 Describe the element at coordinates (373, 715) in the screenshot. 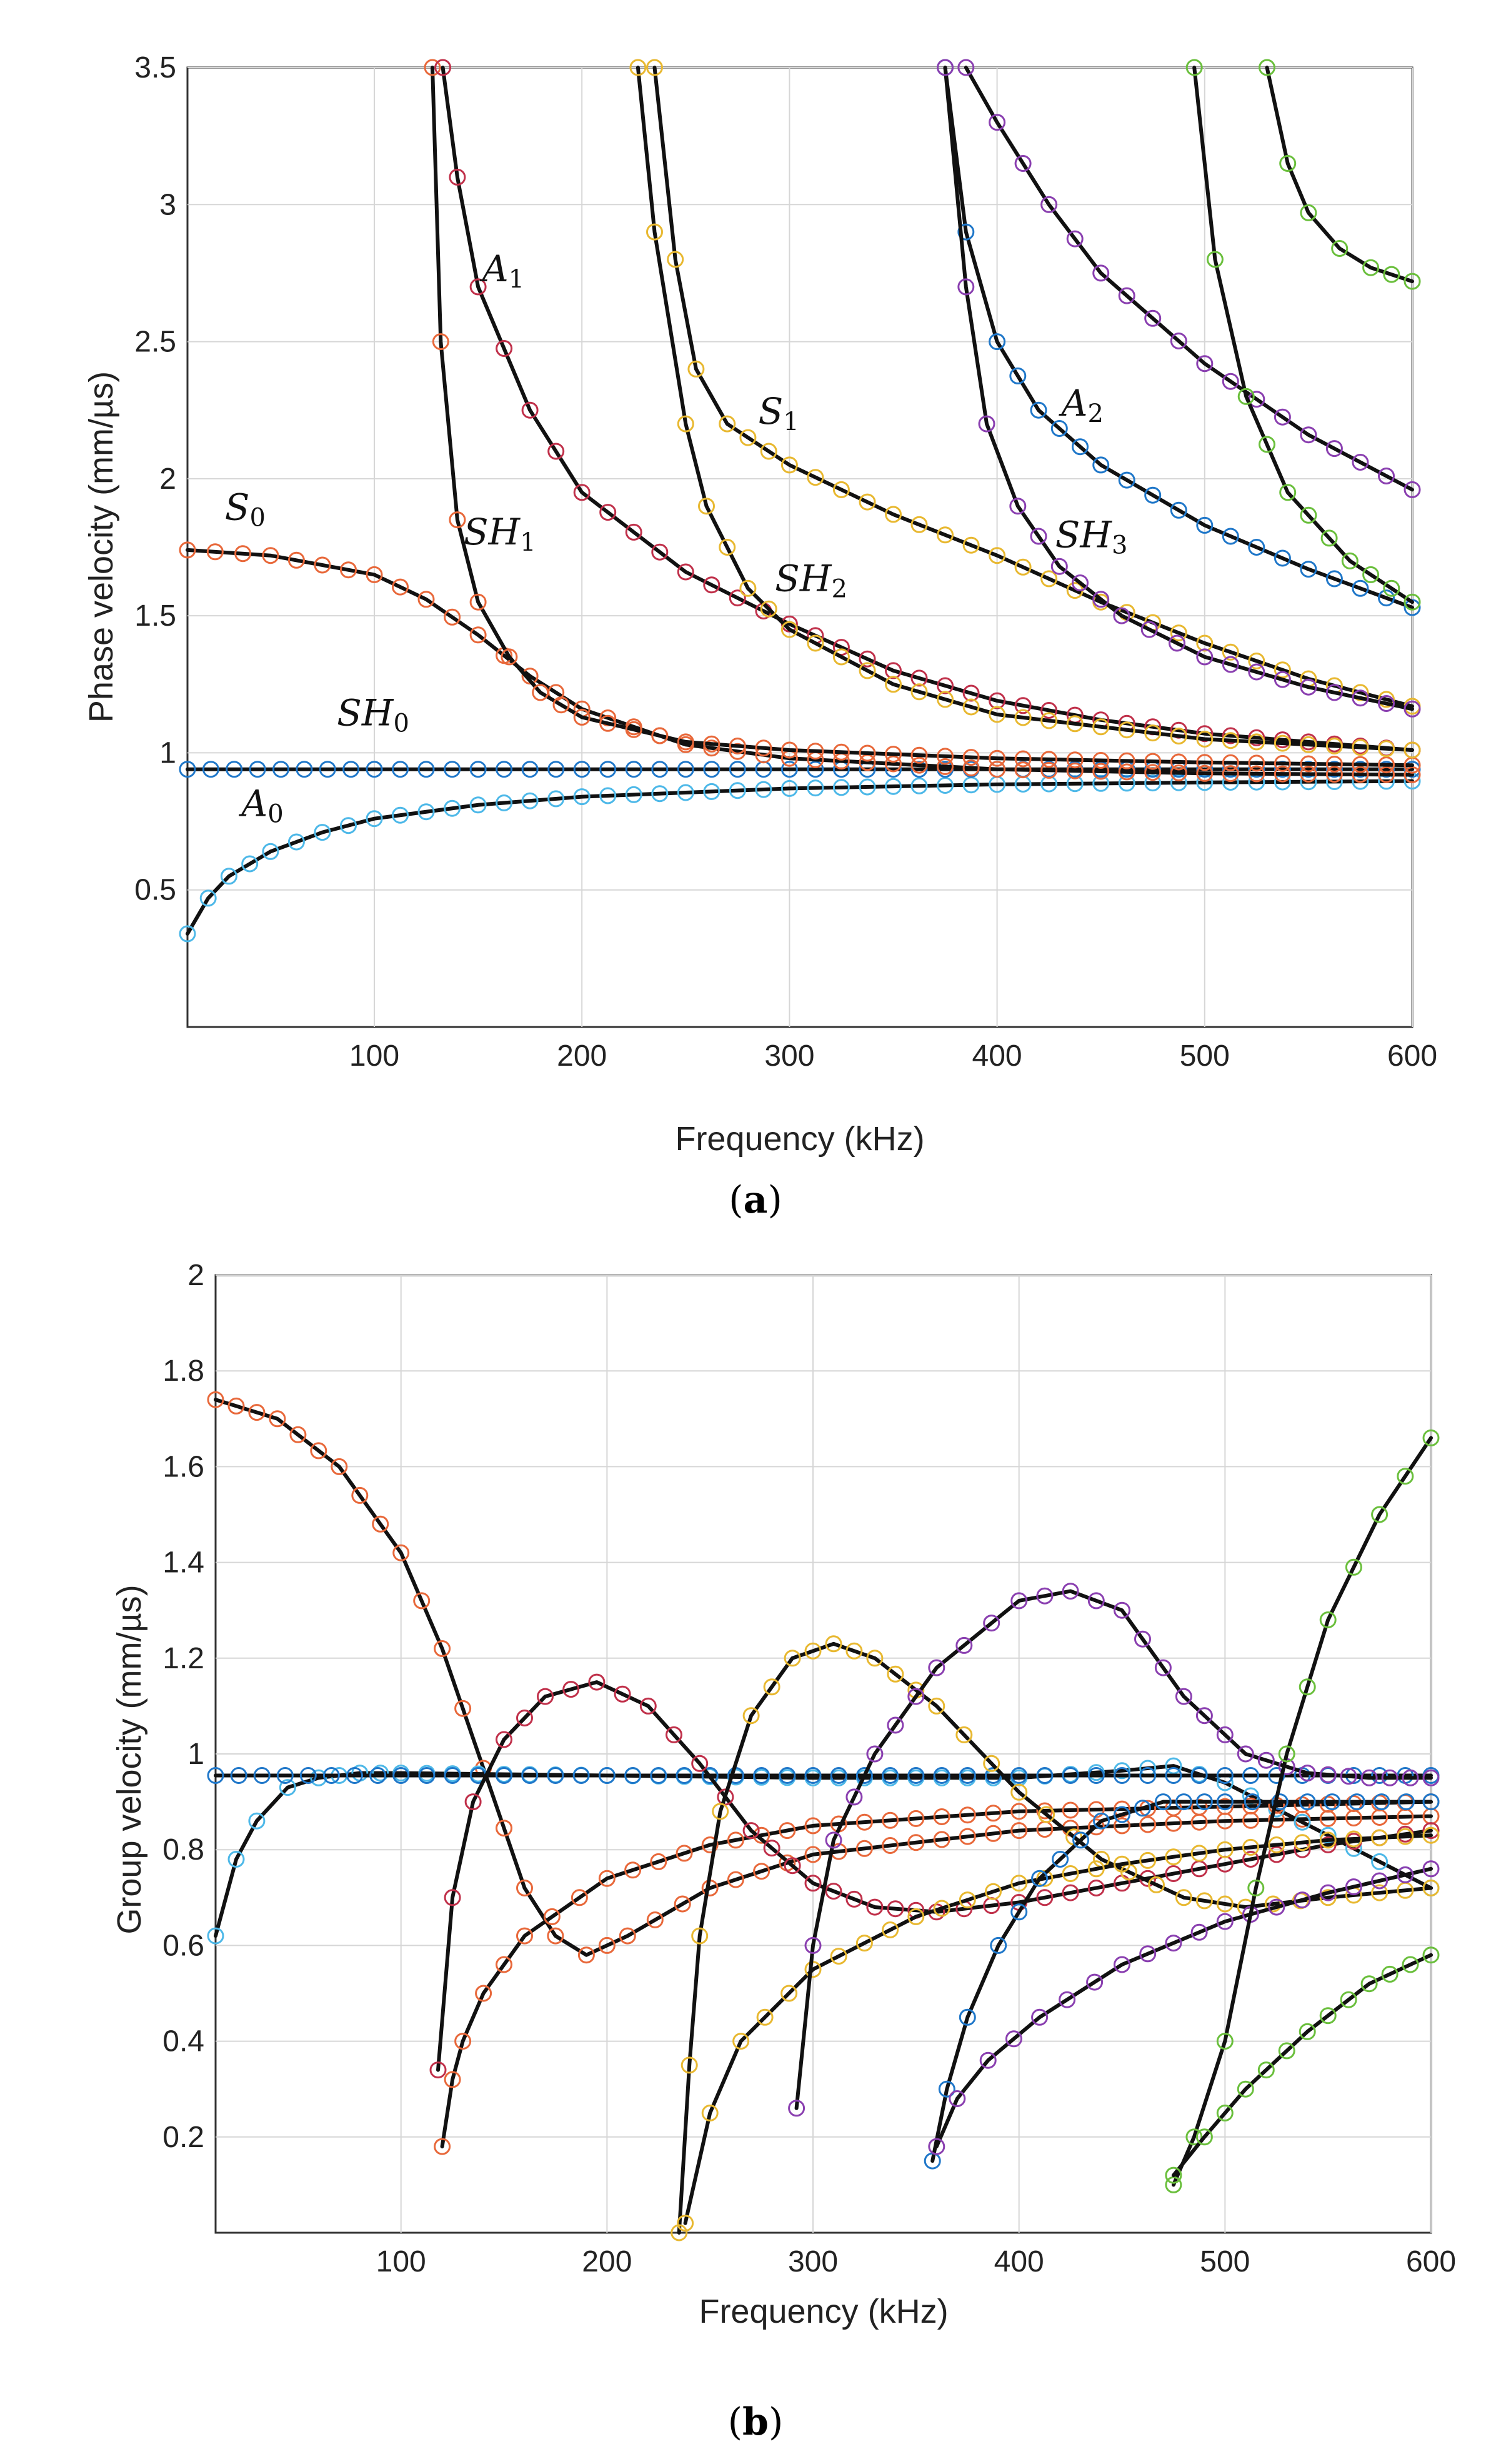

I see `mode-label-sh0: SH0` at that location.